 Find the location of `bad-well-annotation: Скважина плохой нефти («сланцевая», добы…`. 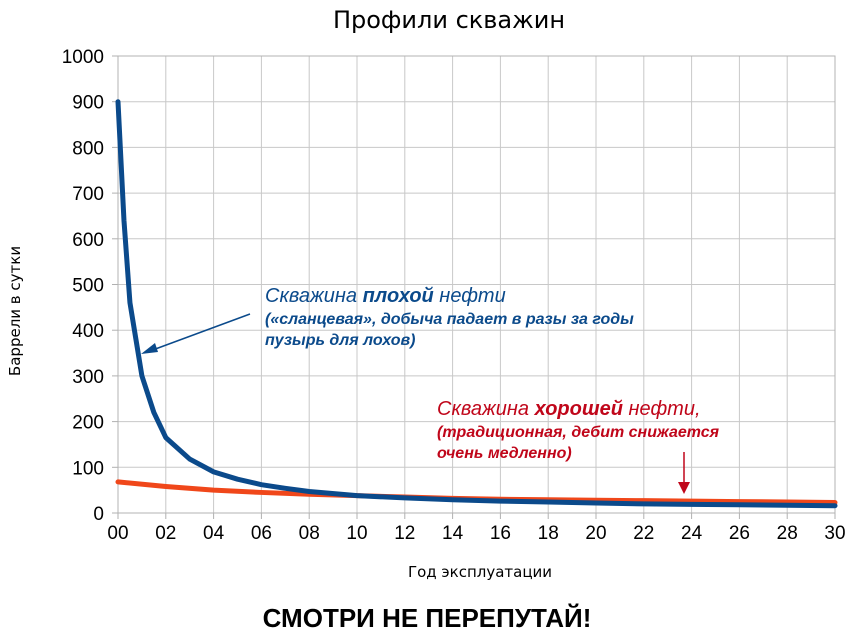

bad-well-annotation: Скважина плохой нефти («сланцевая», добы… is located at coordinates (387, 319).